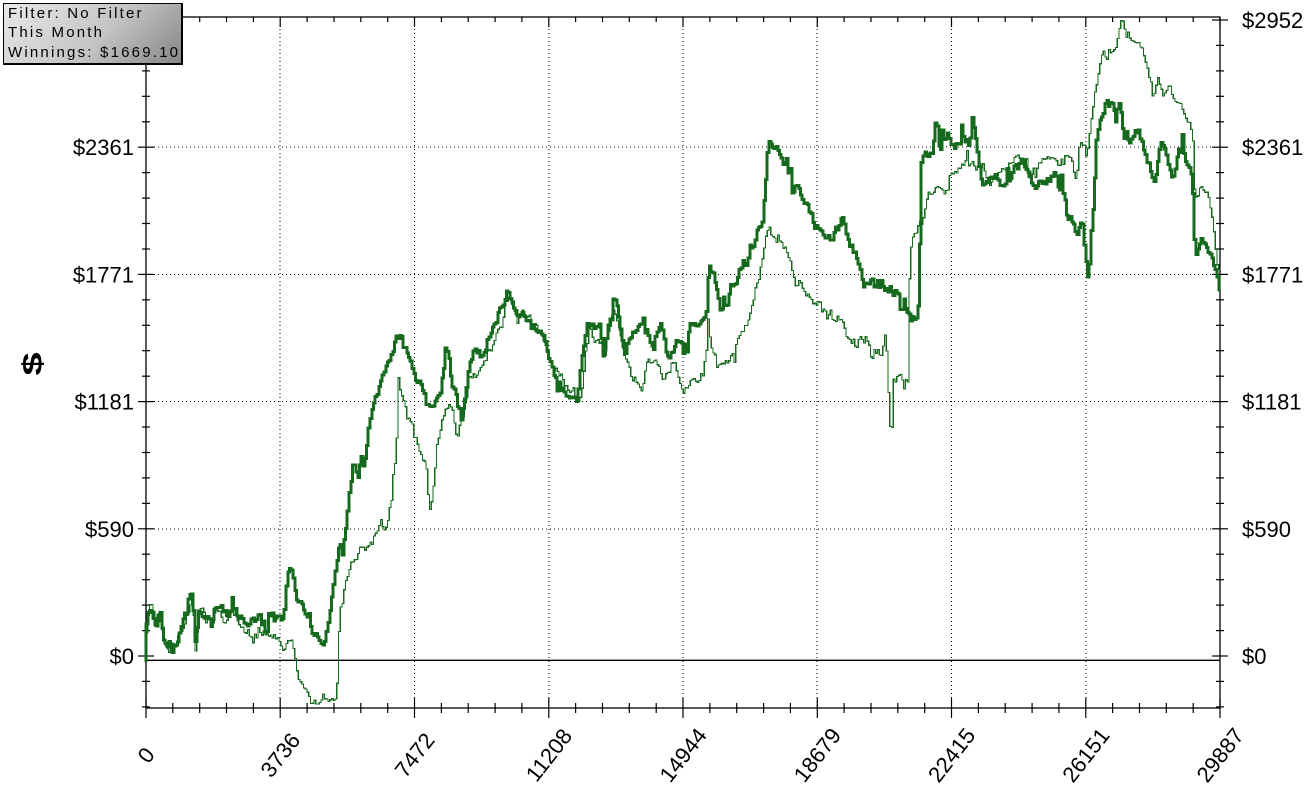 This screenshot has width=1312, height=800. Describe the element at coordinates (280, 755) in the screenshot. I see `svg-text: 3736` at that location.